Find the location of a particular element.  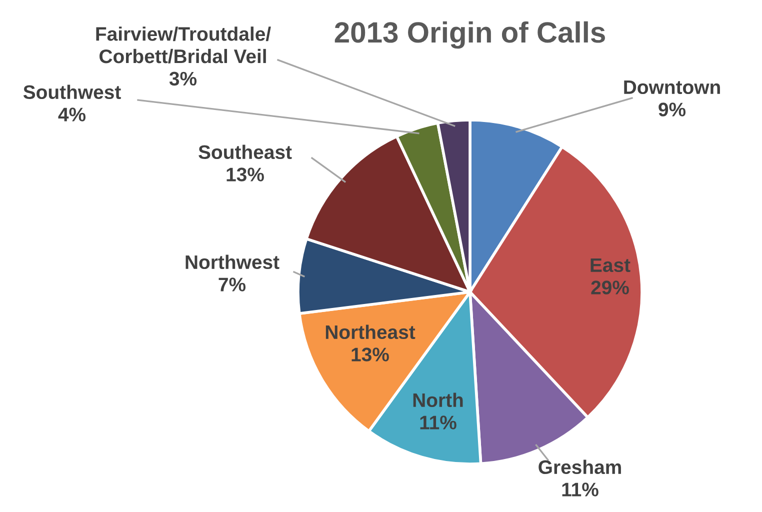

data-label: 29% is located at coordinates (610, 287).